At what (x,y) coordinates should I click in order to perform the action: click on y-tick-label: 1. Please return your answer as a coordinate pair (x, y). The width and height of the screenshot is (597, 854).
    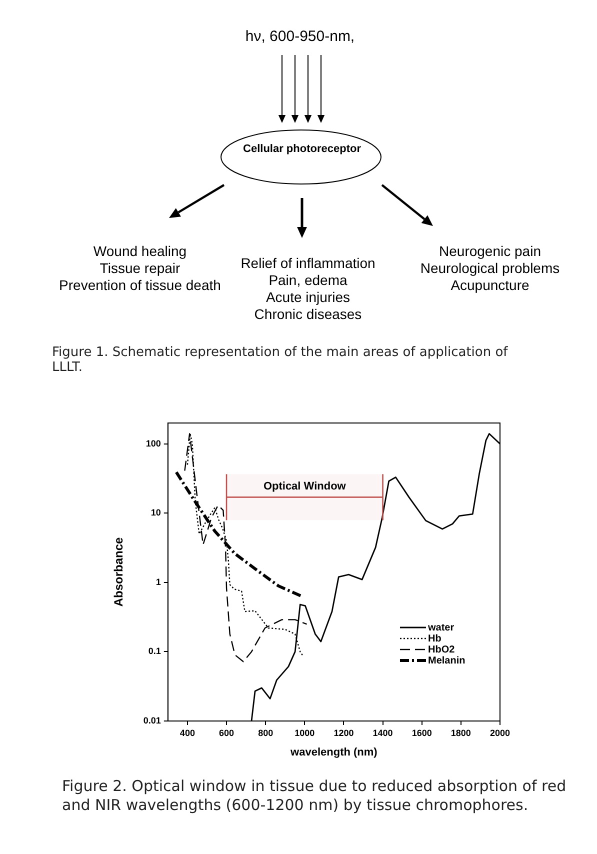
    Looking at the image, I should click on (158, 581).